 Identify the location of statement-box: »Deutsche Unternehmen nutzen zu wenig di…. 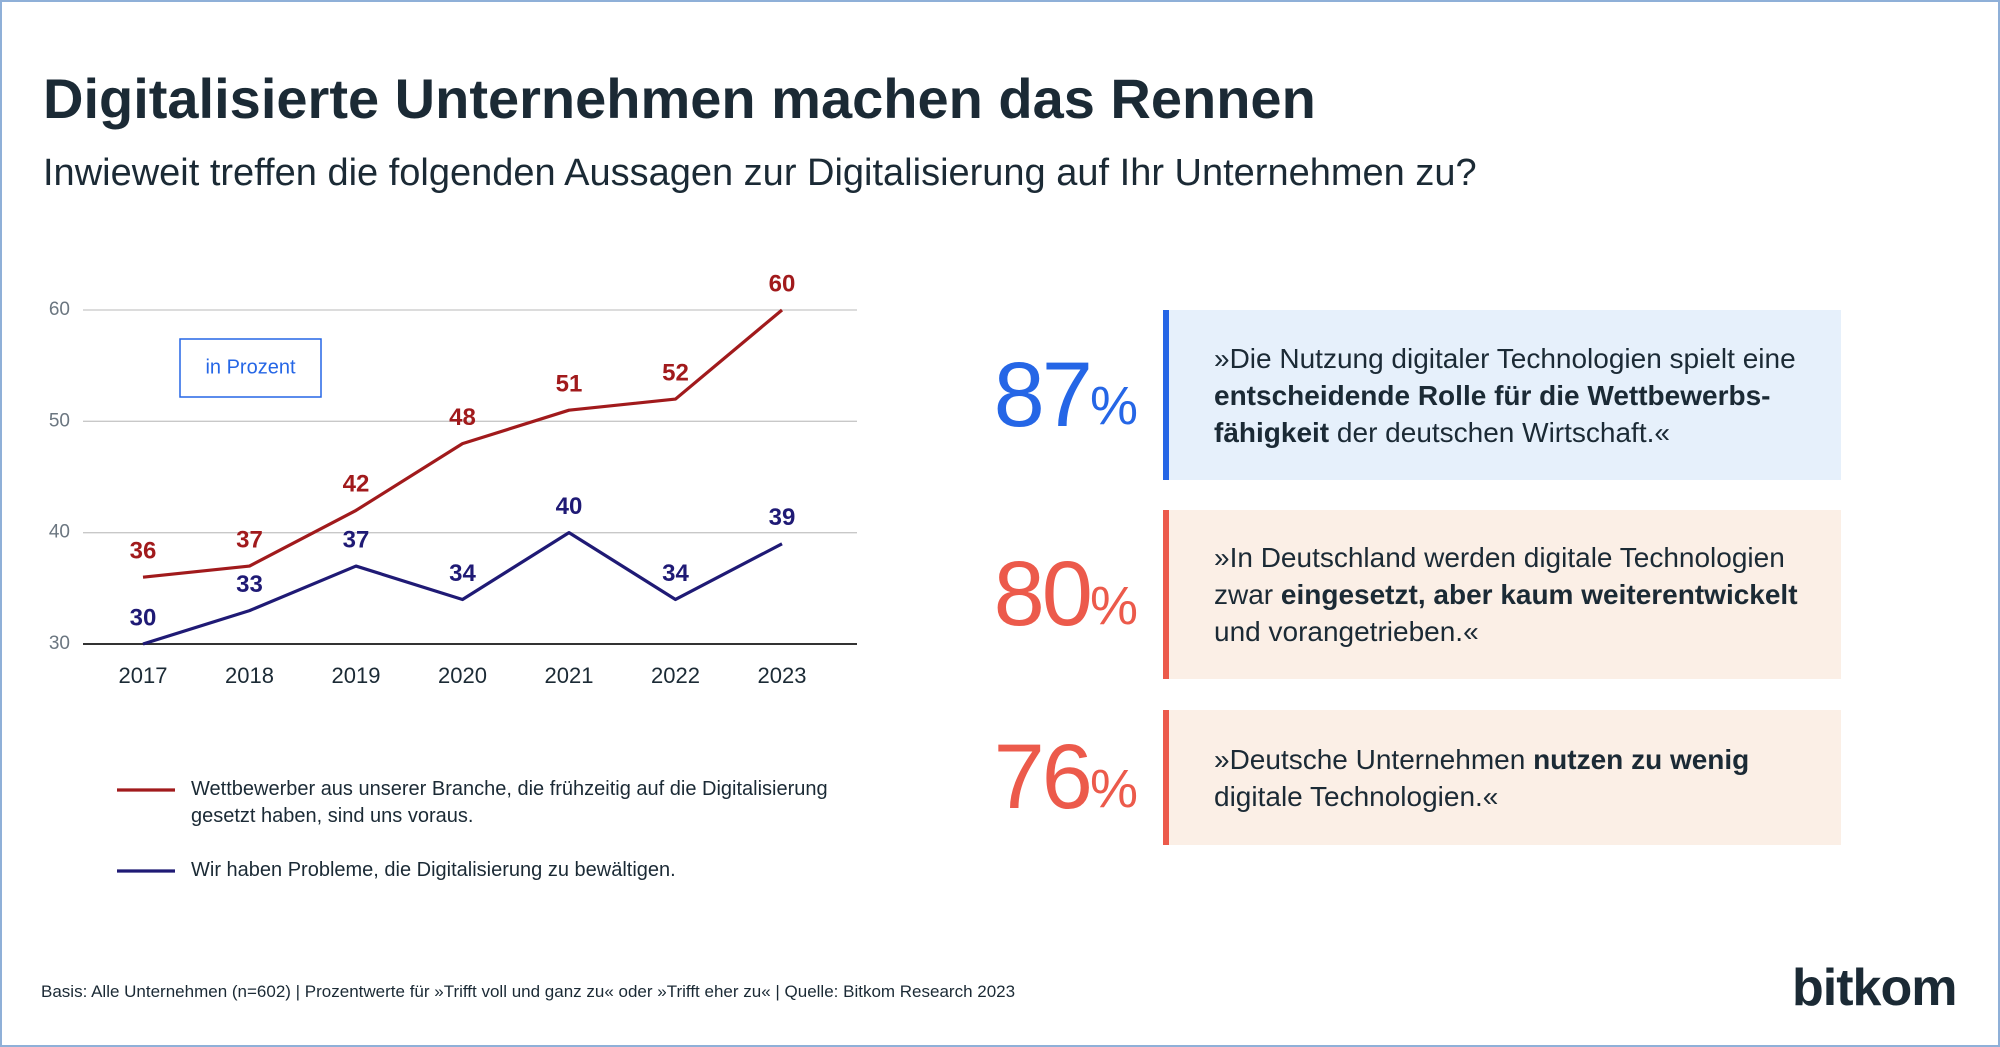
(1502, 777).